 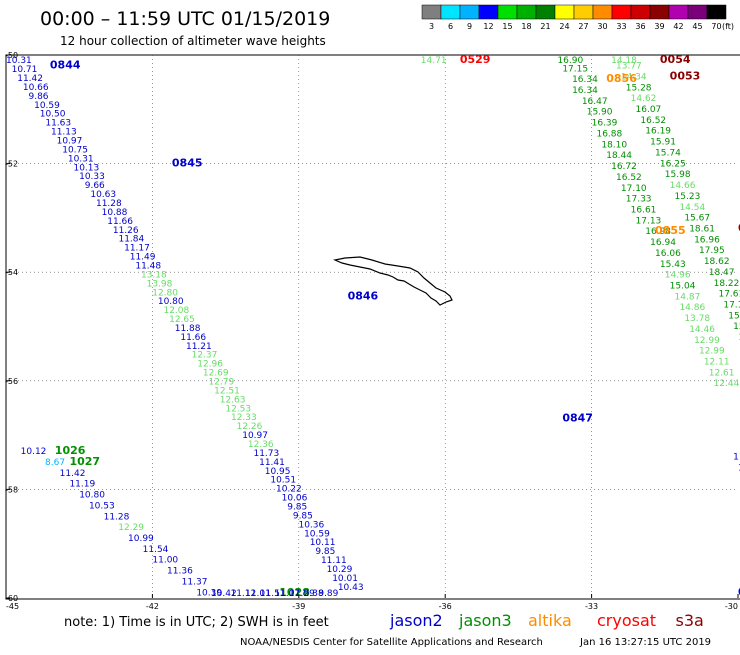 What do you see at coordinates (272, 463) in the screenshot?
I see `swh-value: 11.41` at bounding box center [272, 463].